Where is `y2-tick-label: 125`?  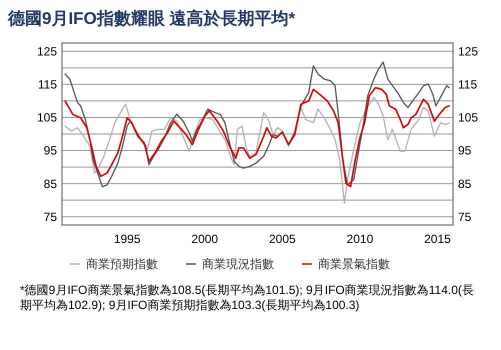 y2-tick-label: 125 is located at coordinates (468, 51).